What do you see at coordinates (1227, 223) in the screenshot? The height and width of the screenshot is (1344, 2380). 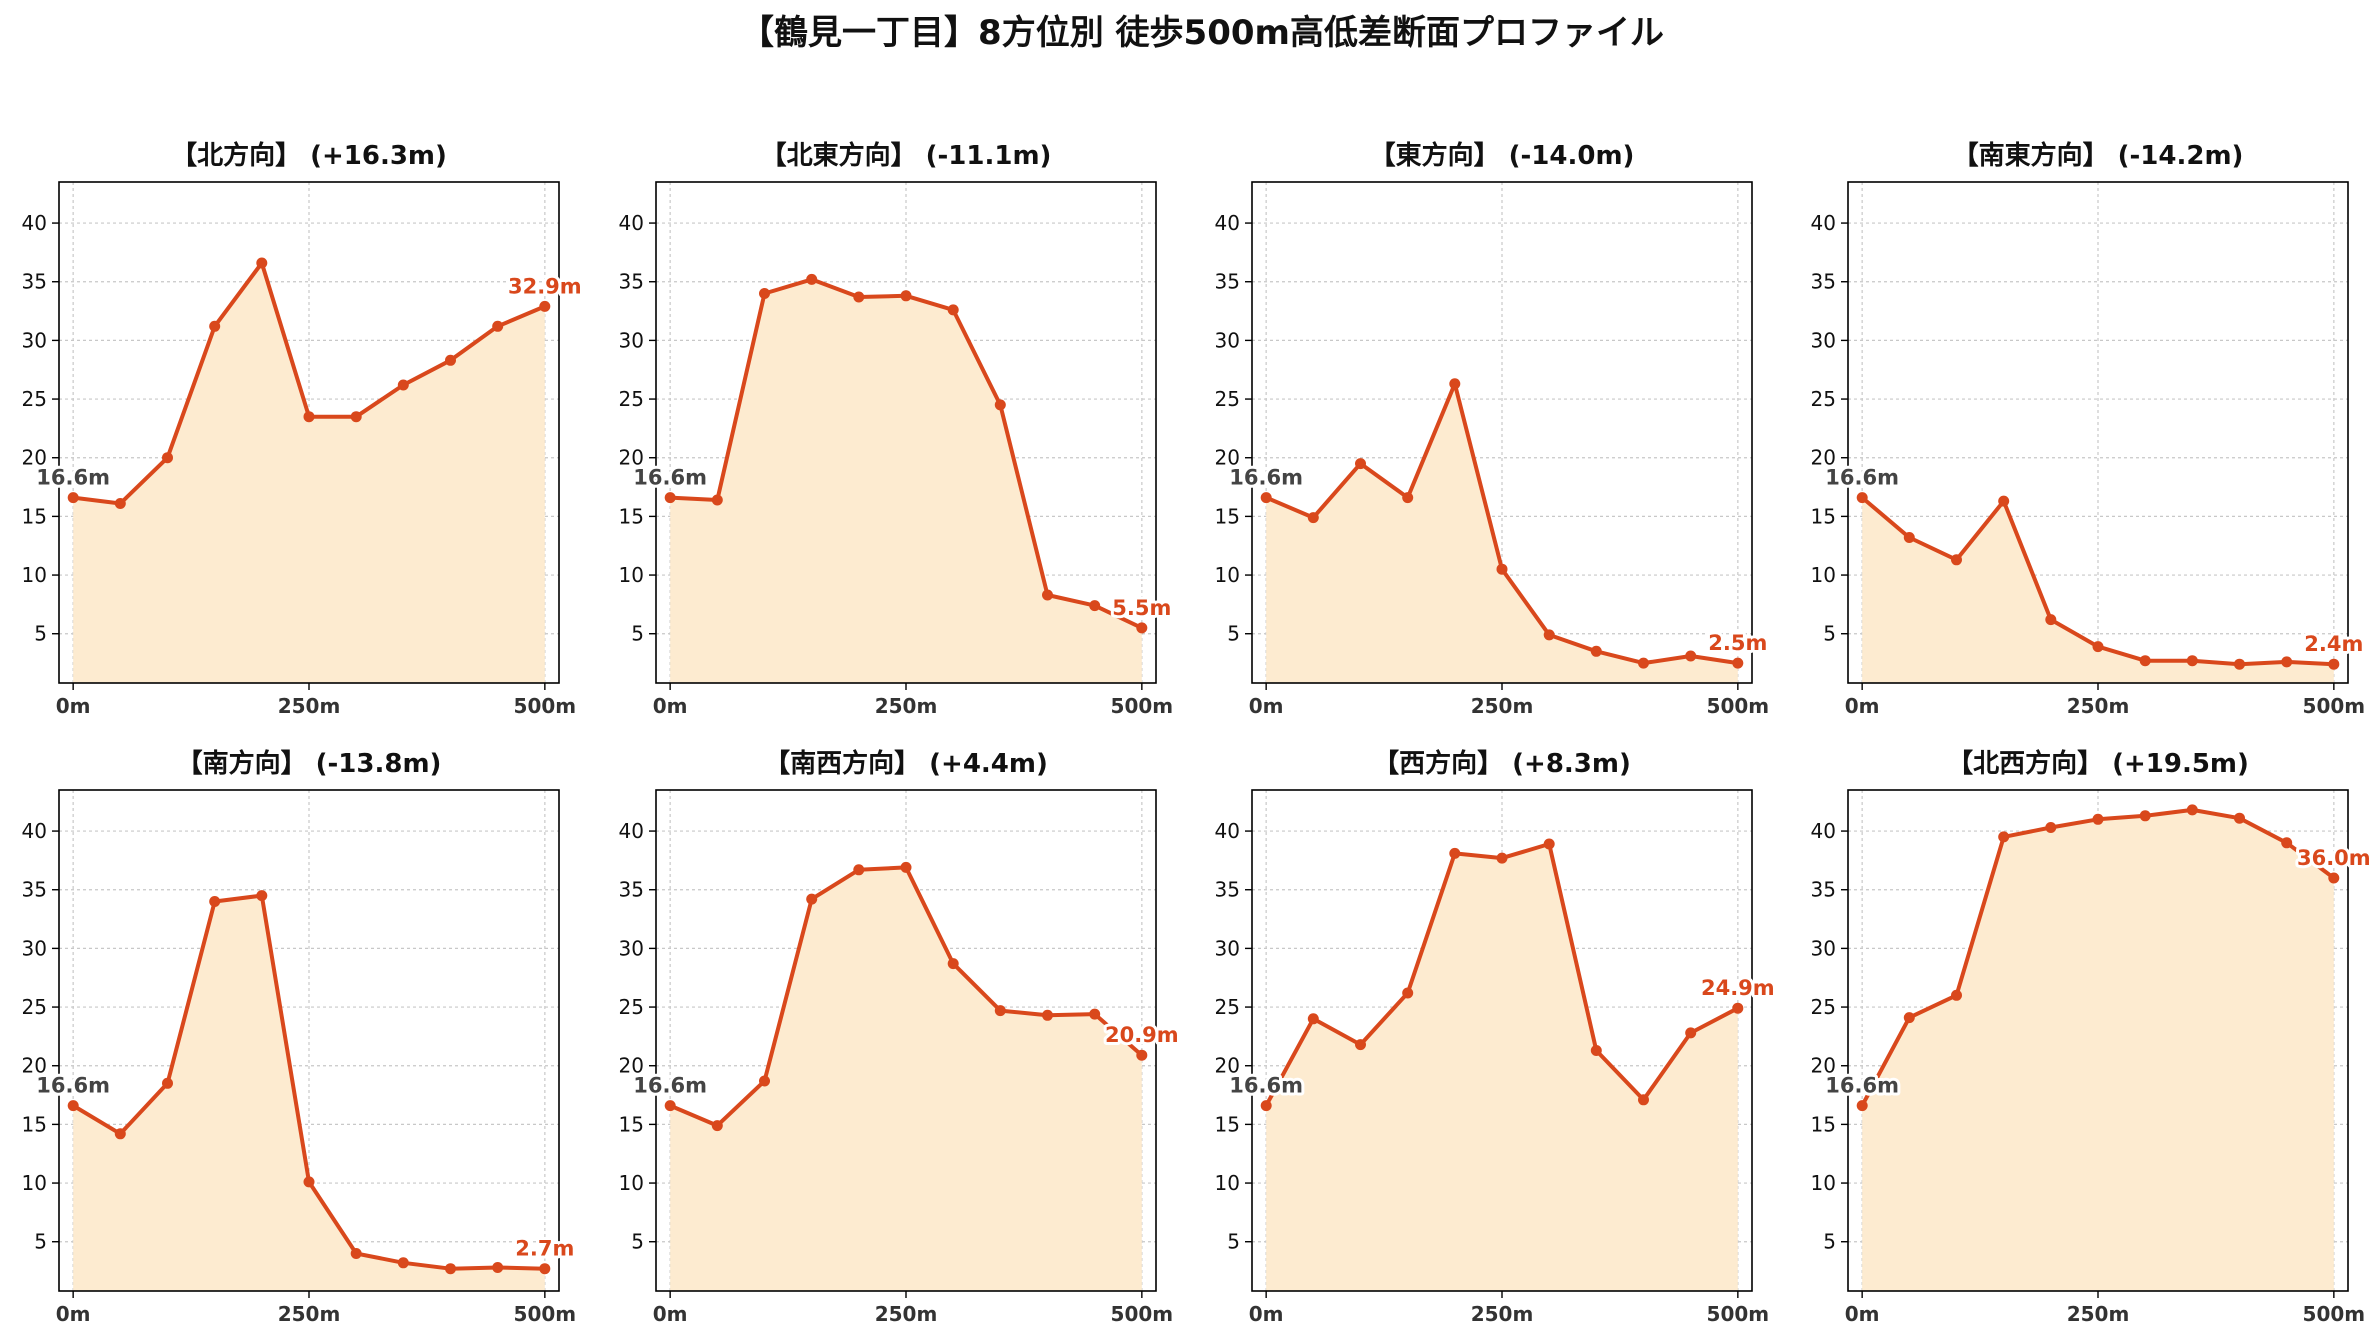 I see `y-tick-label: 40` at bounding box center [1227, 223].